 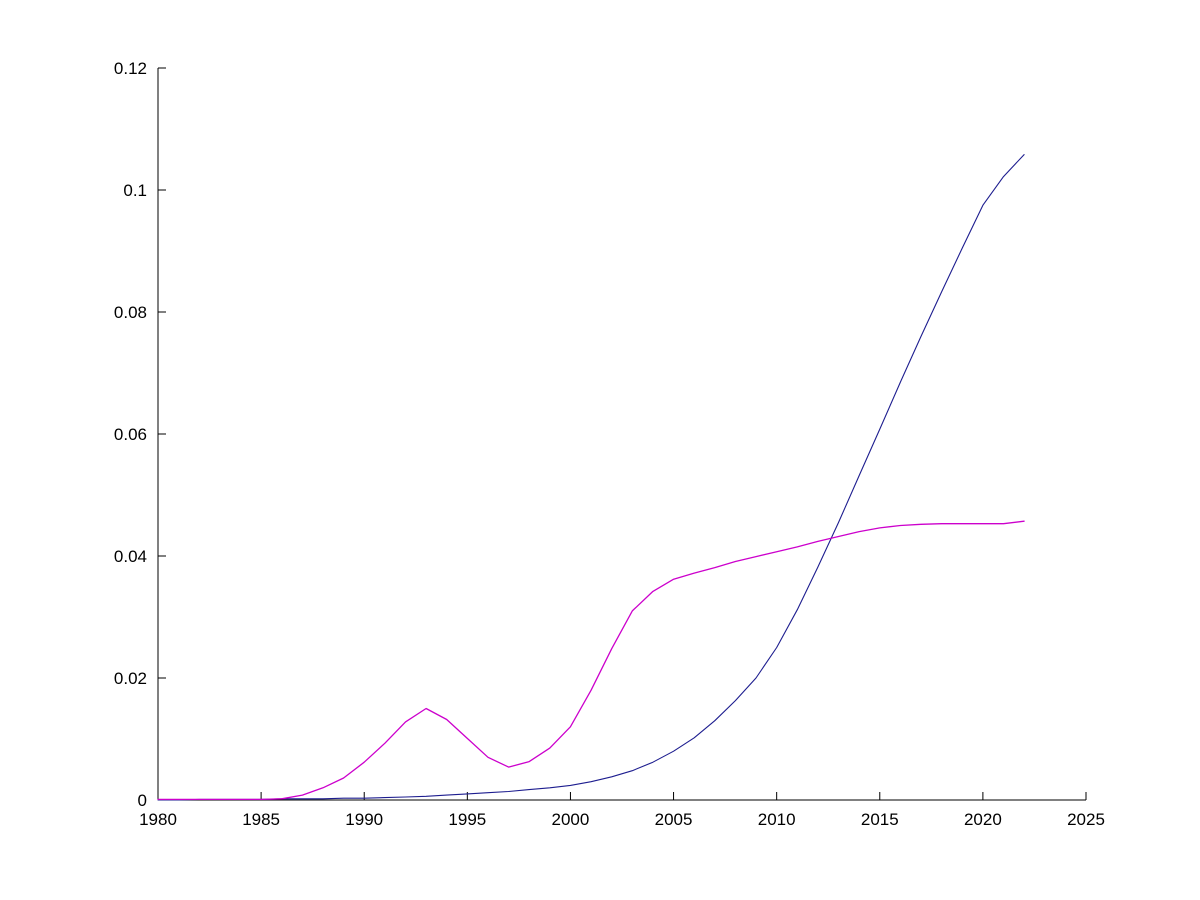 I want to click on y-tick-label: 0.04, so click(x=130, y=556).